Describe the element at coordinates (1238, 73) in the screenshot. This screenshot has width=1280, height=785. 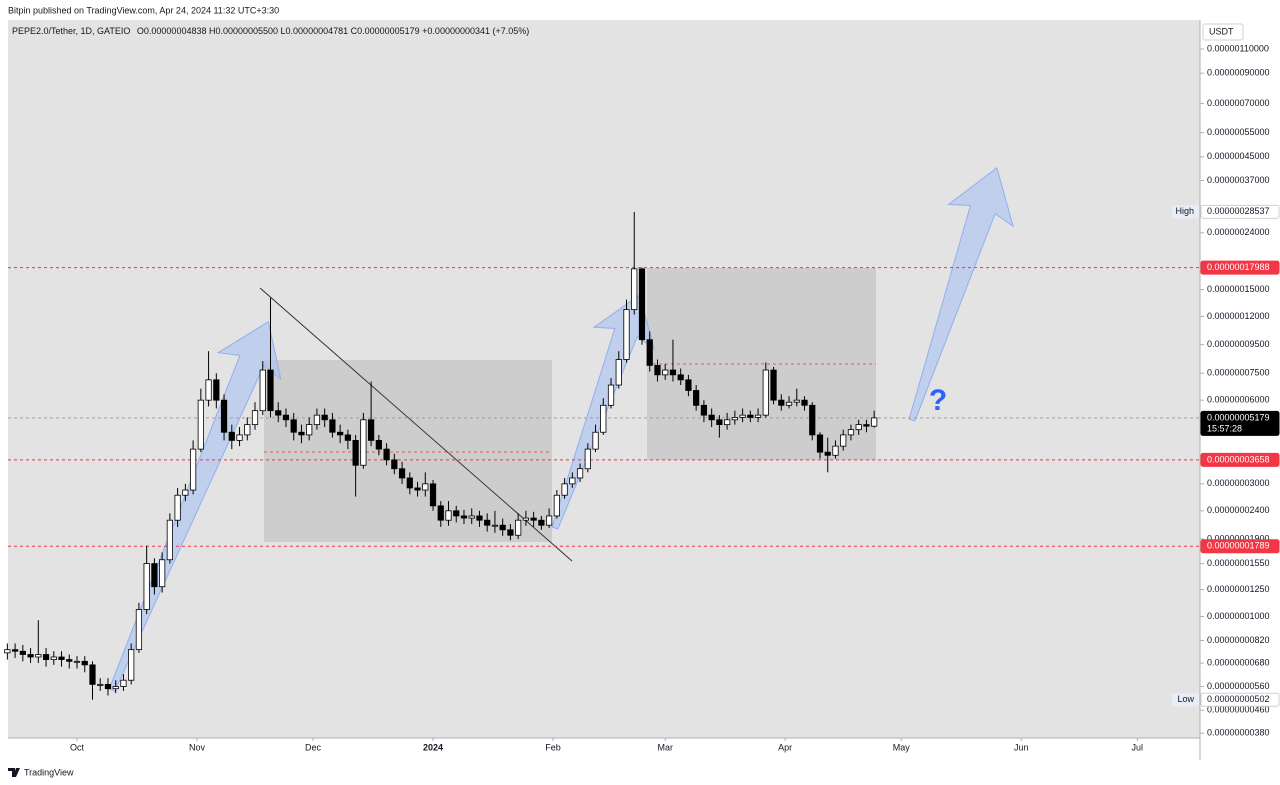
I see `y-tick-label: 0.00000090000` at that location.